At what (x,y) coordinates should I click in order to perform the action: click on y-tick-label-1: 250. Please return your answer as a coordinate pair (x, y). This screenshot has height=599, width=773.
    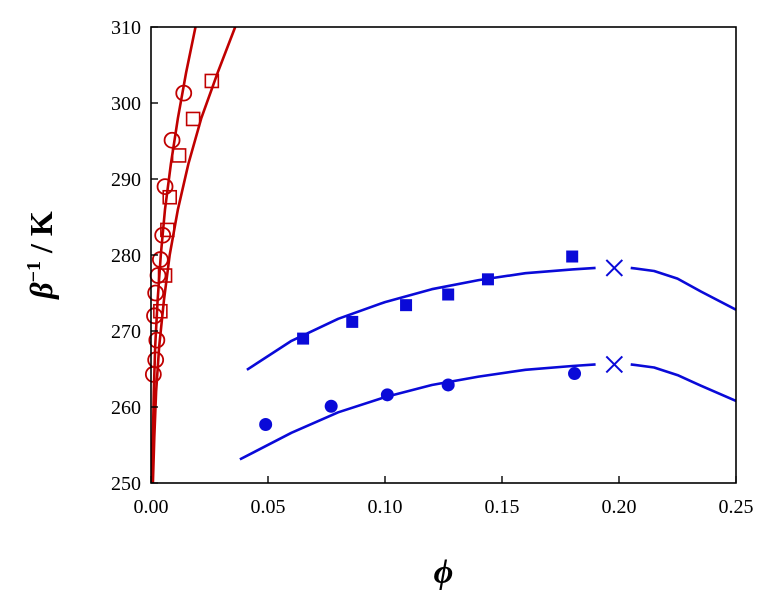
    Looking at the image, I should click on (126, 484).